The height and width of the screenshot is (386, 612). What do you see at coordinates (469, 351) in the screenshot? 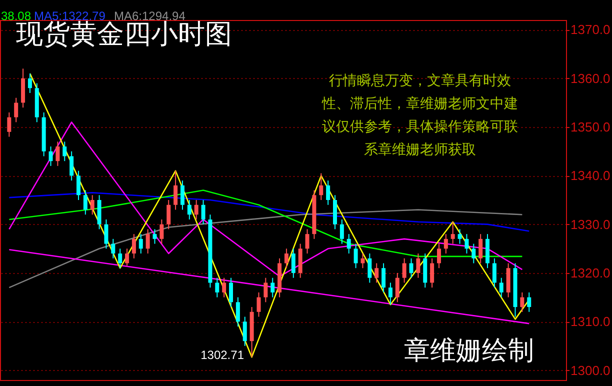
I see `annotation: 章维姗绘制` at bounding box center [469, 351].